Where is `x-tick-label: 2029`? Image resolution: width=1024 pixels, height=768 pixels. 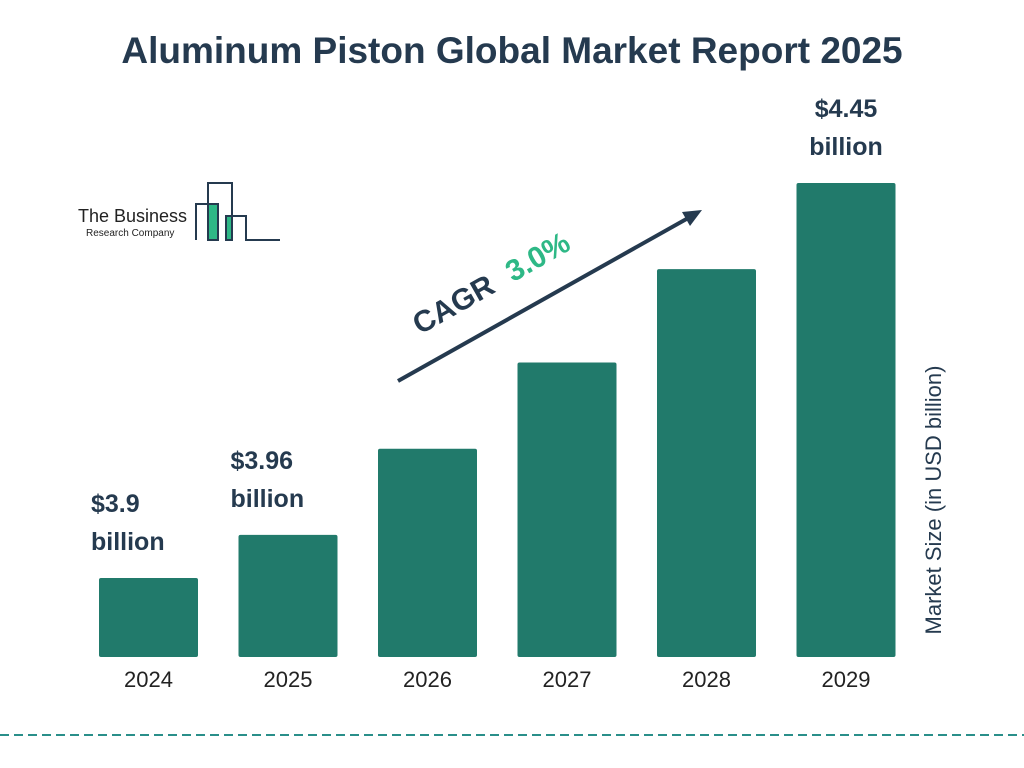 x-tick-label: 2029 is located at coordinates (846, 679).